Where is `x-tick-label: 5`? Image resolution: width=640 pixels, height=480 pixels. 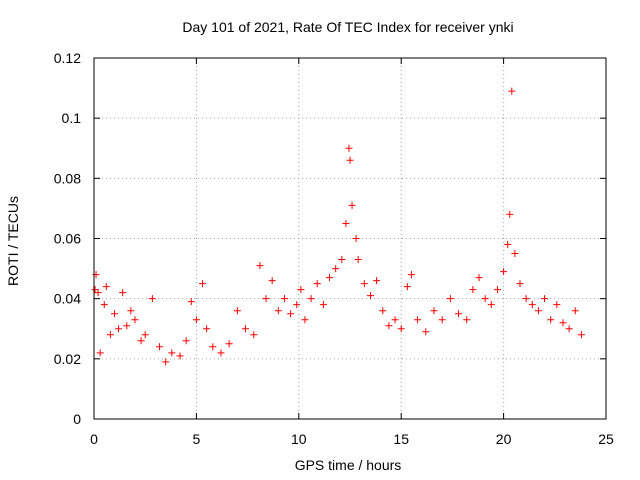 x-tick-label: 5 is located at coordinates (197, 439).